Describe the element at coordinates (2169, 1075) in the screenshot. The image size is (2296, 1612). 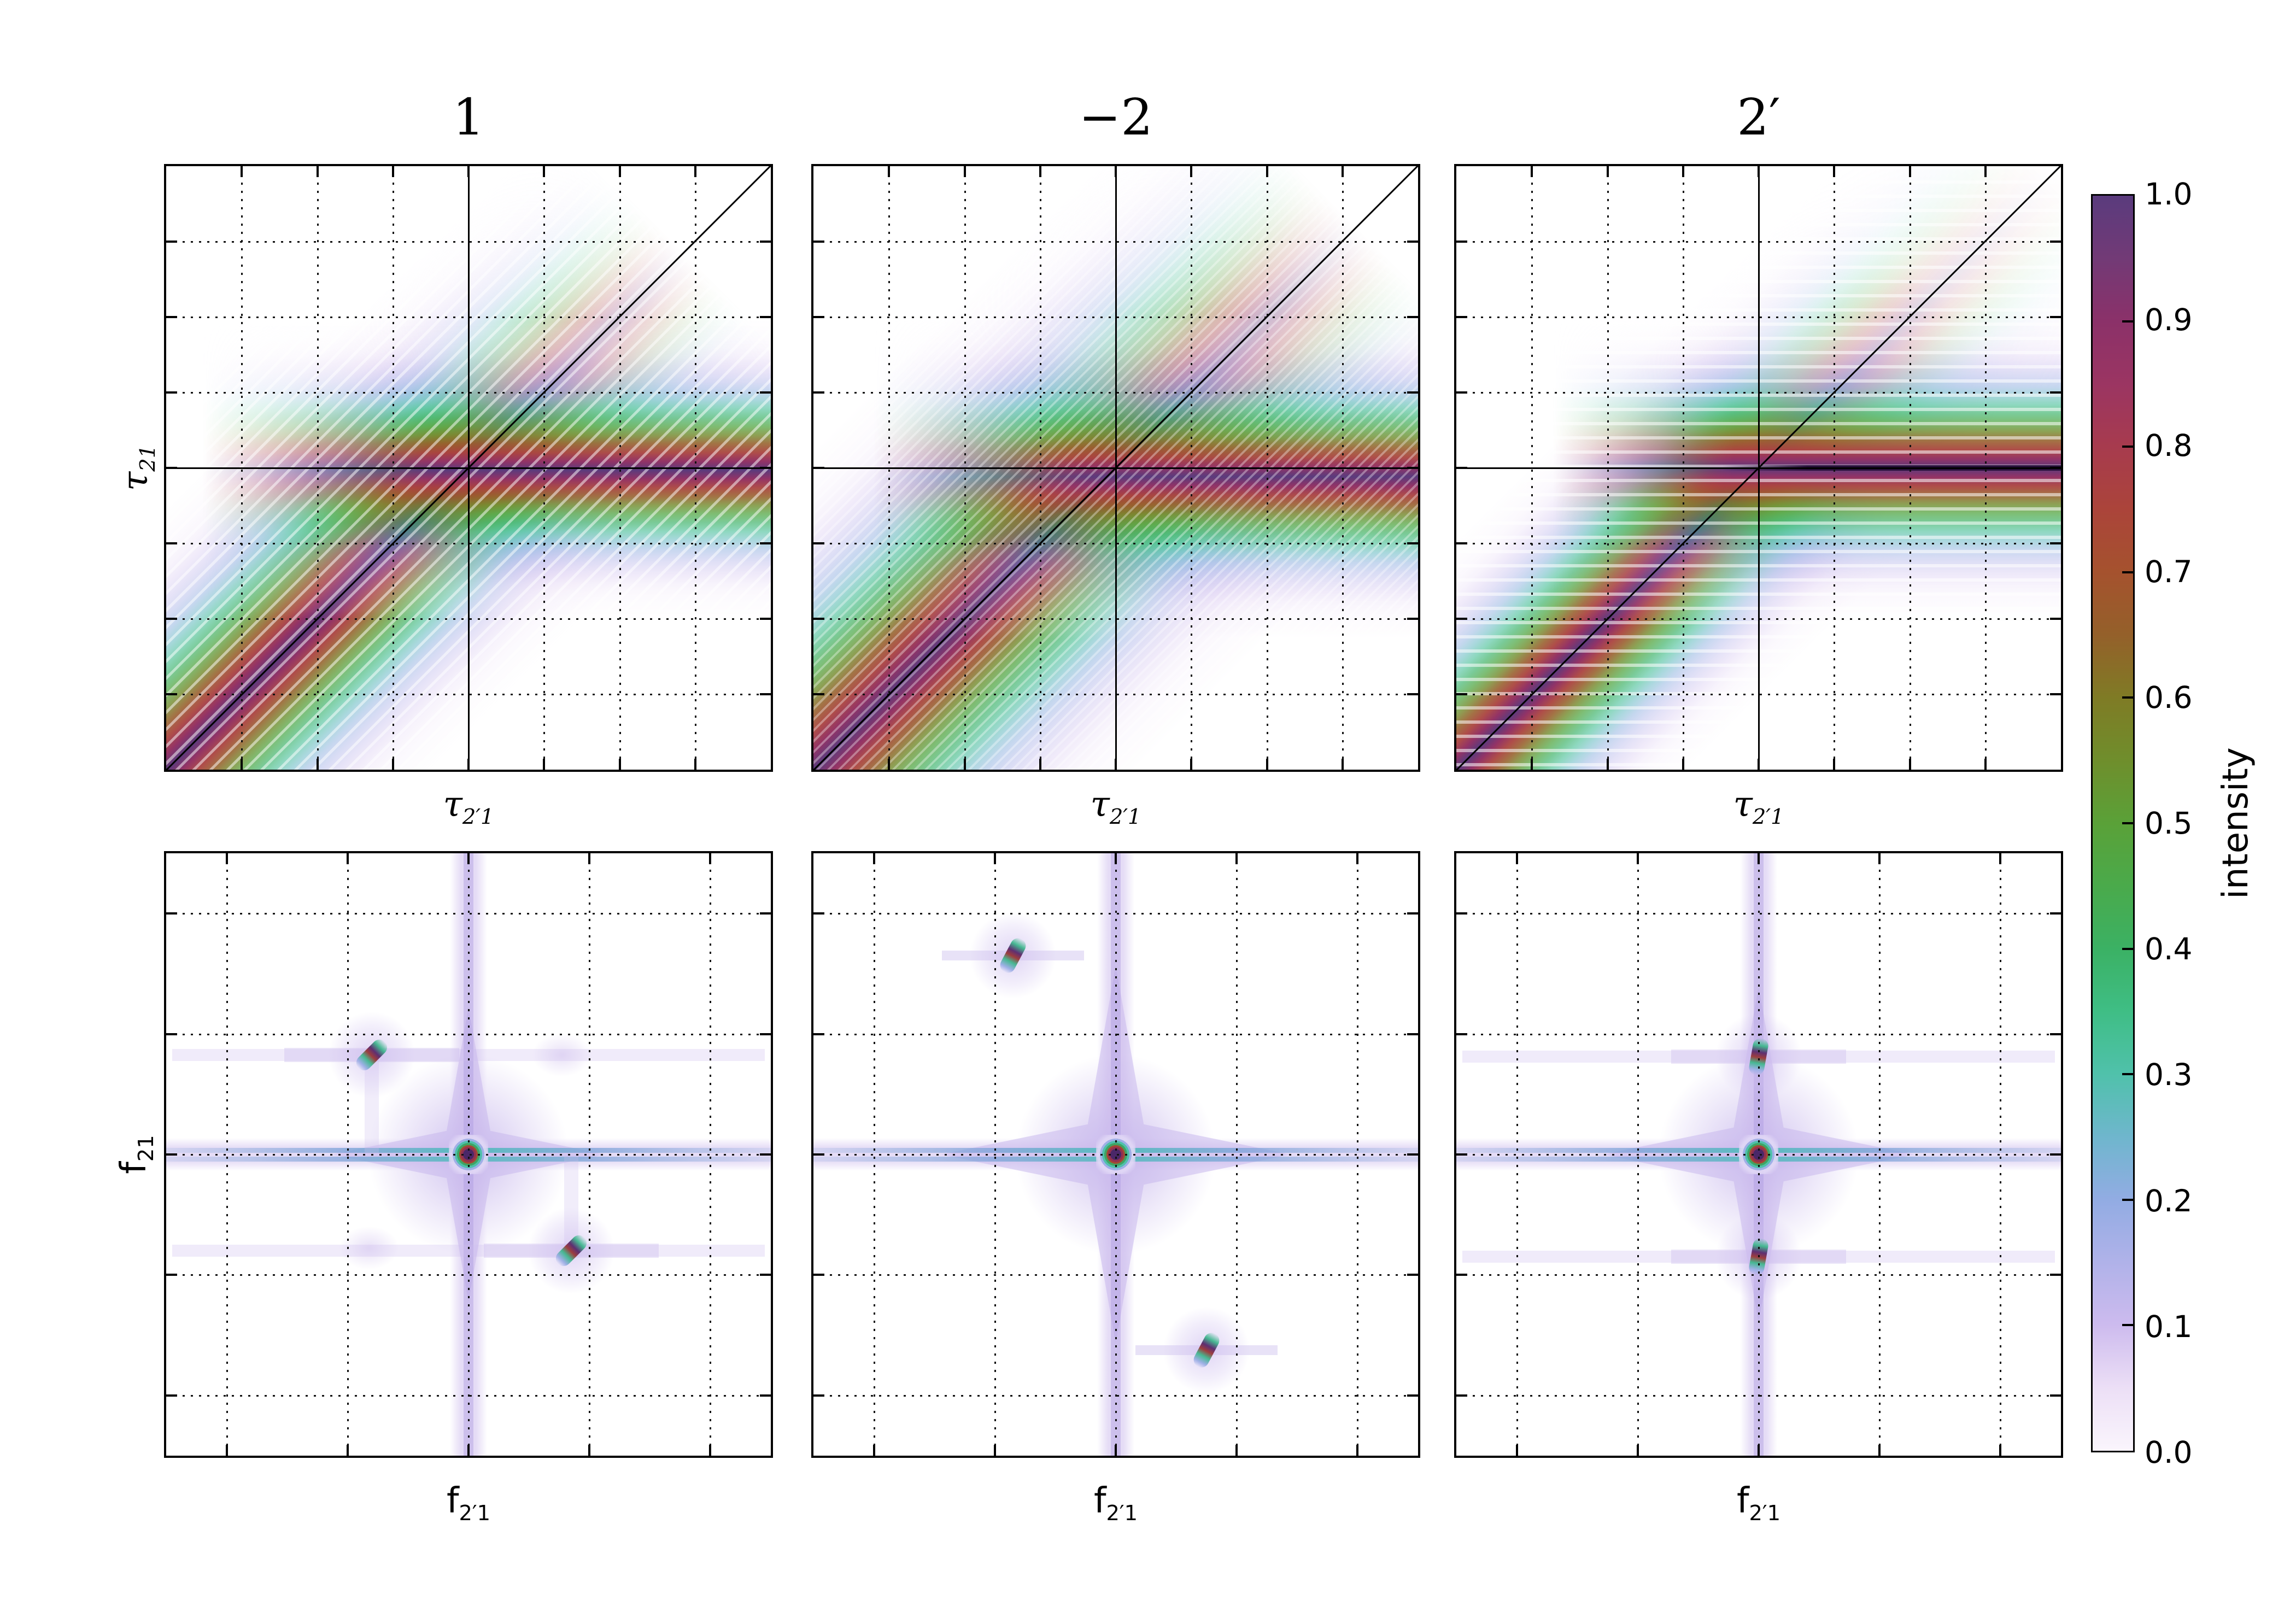
I see `colorbar-tick-label: 0.3` at that location.